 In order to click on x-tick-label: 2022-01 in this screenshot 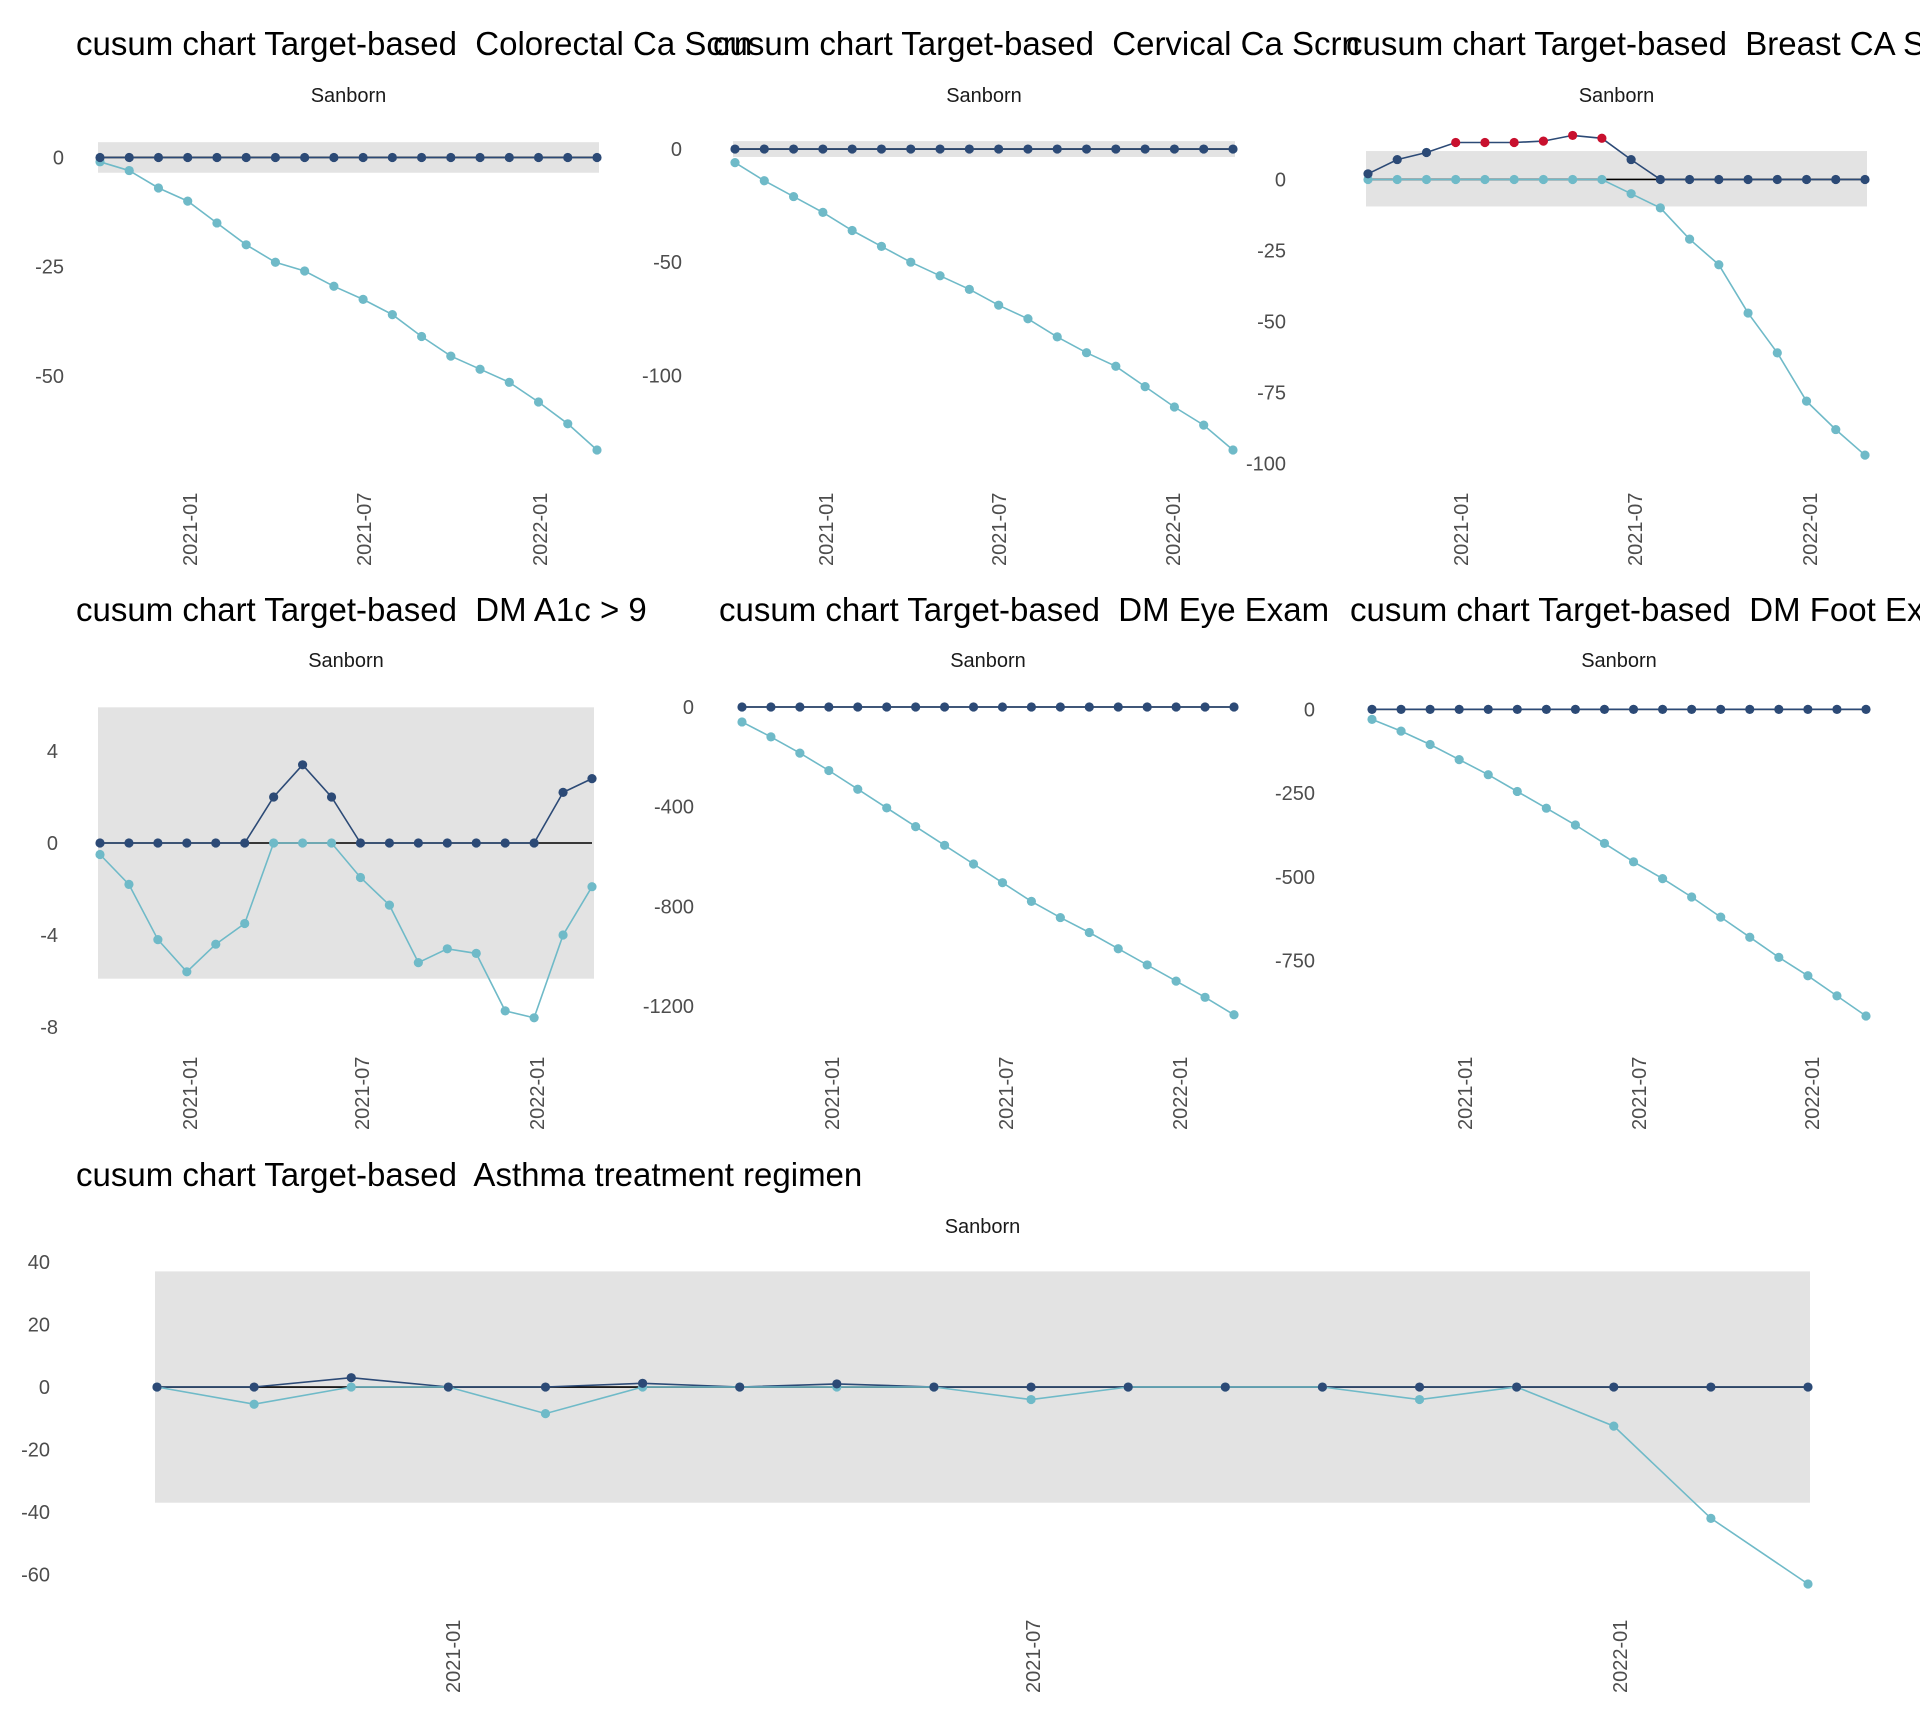, I will do `click(541, 529)`.